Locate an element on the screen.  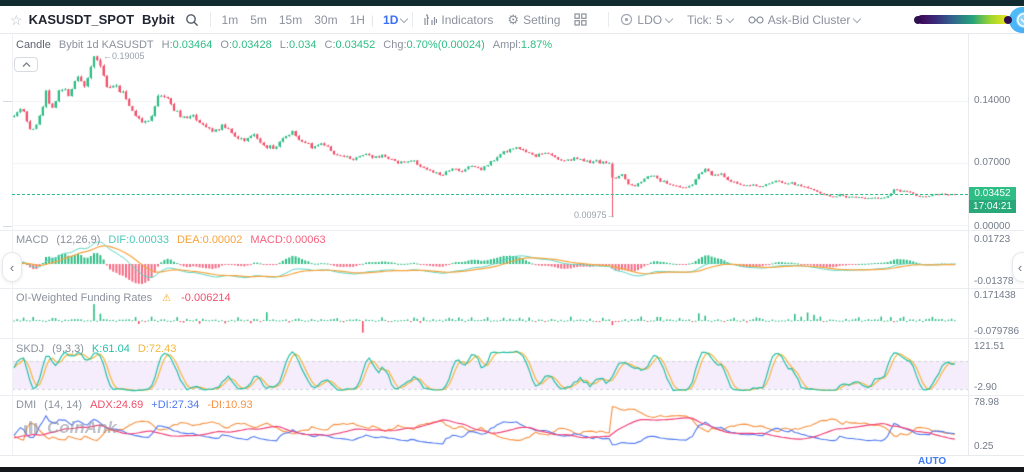
last-price-line is located at coordinates (490, 194).